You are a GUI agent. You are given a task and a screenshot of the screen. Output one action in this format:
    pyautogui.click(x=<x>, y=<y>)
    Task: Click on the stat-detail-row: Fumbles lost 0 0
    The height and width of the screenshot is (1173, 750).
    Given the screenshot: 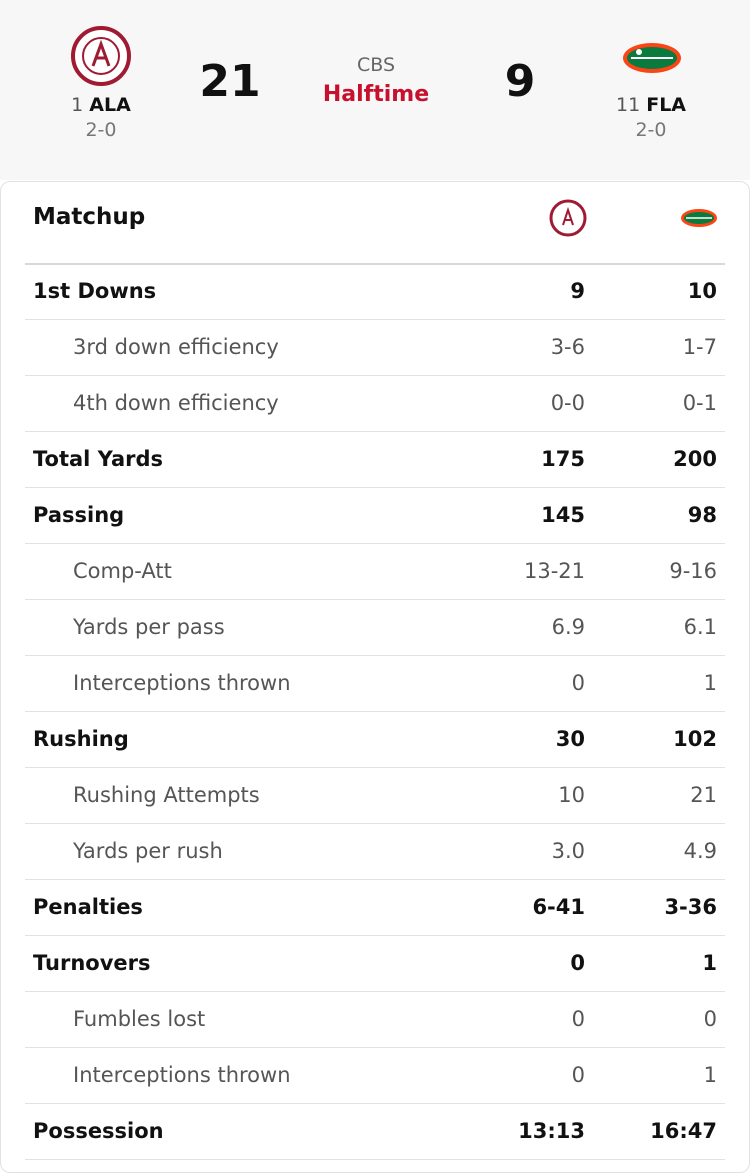 What is the action you would take?
    pyautogui.click(x=375, y=1020)
    